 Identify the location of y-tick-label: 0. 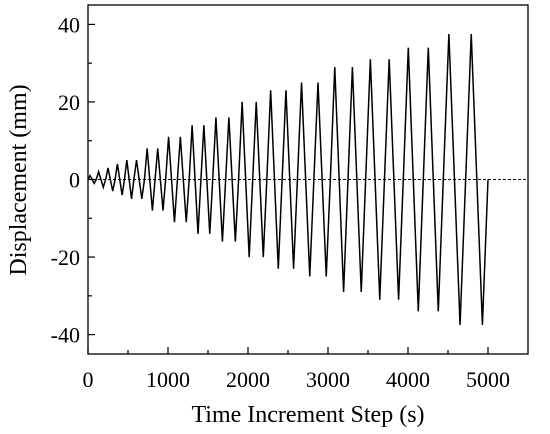
(74, 180).